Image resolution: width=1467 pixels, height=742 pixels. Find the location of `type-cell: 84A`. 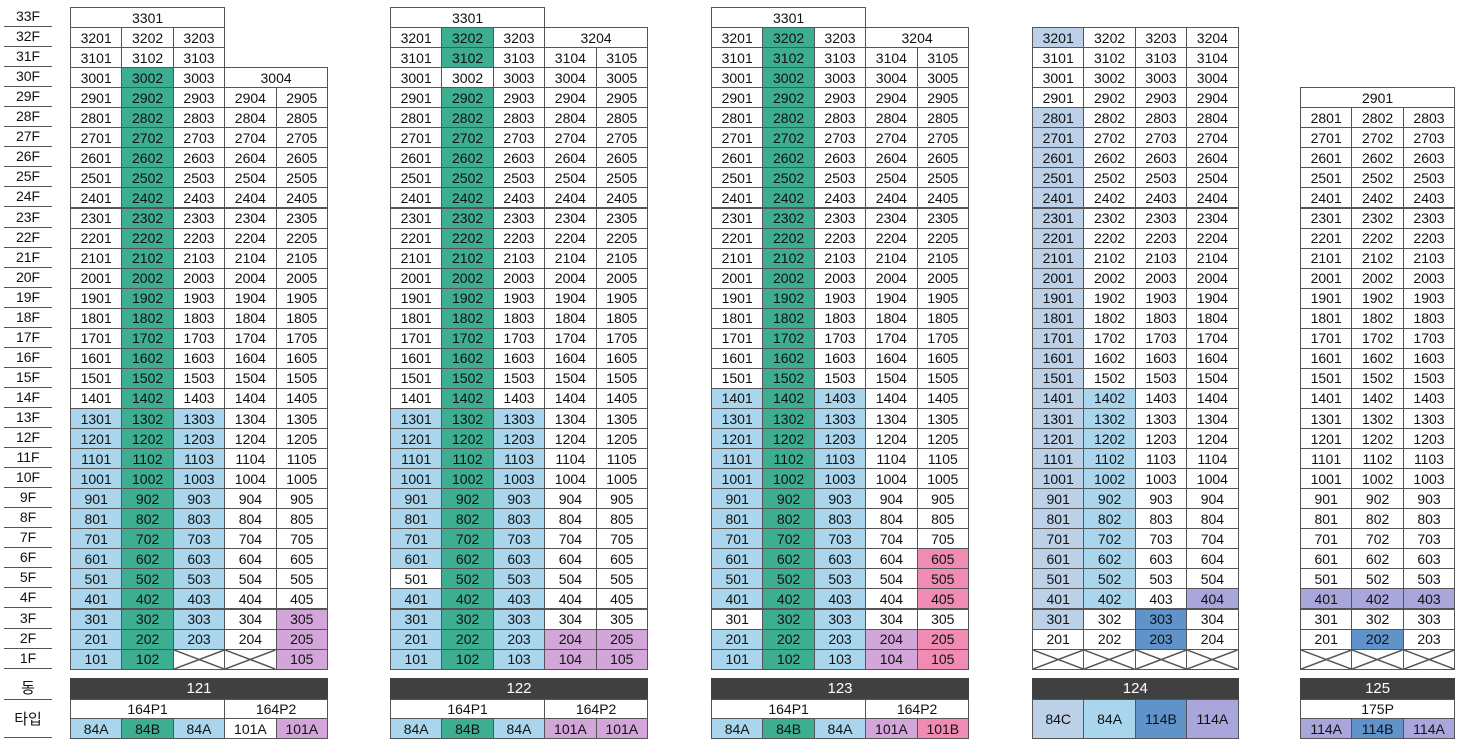

type-cell: 84A is located at coordinates (1109, 719).